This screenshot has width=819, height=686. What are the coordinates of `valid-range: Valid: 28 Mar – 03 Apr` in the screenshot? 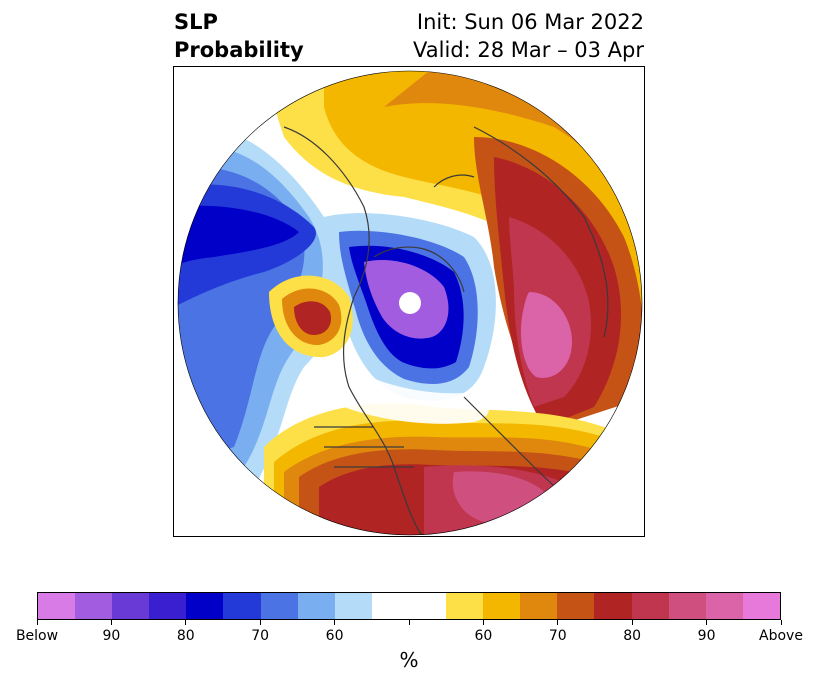 It's located at (528, 50).